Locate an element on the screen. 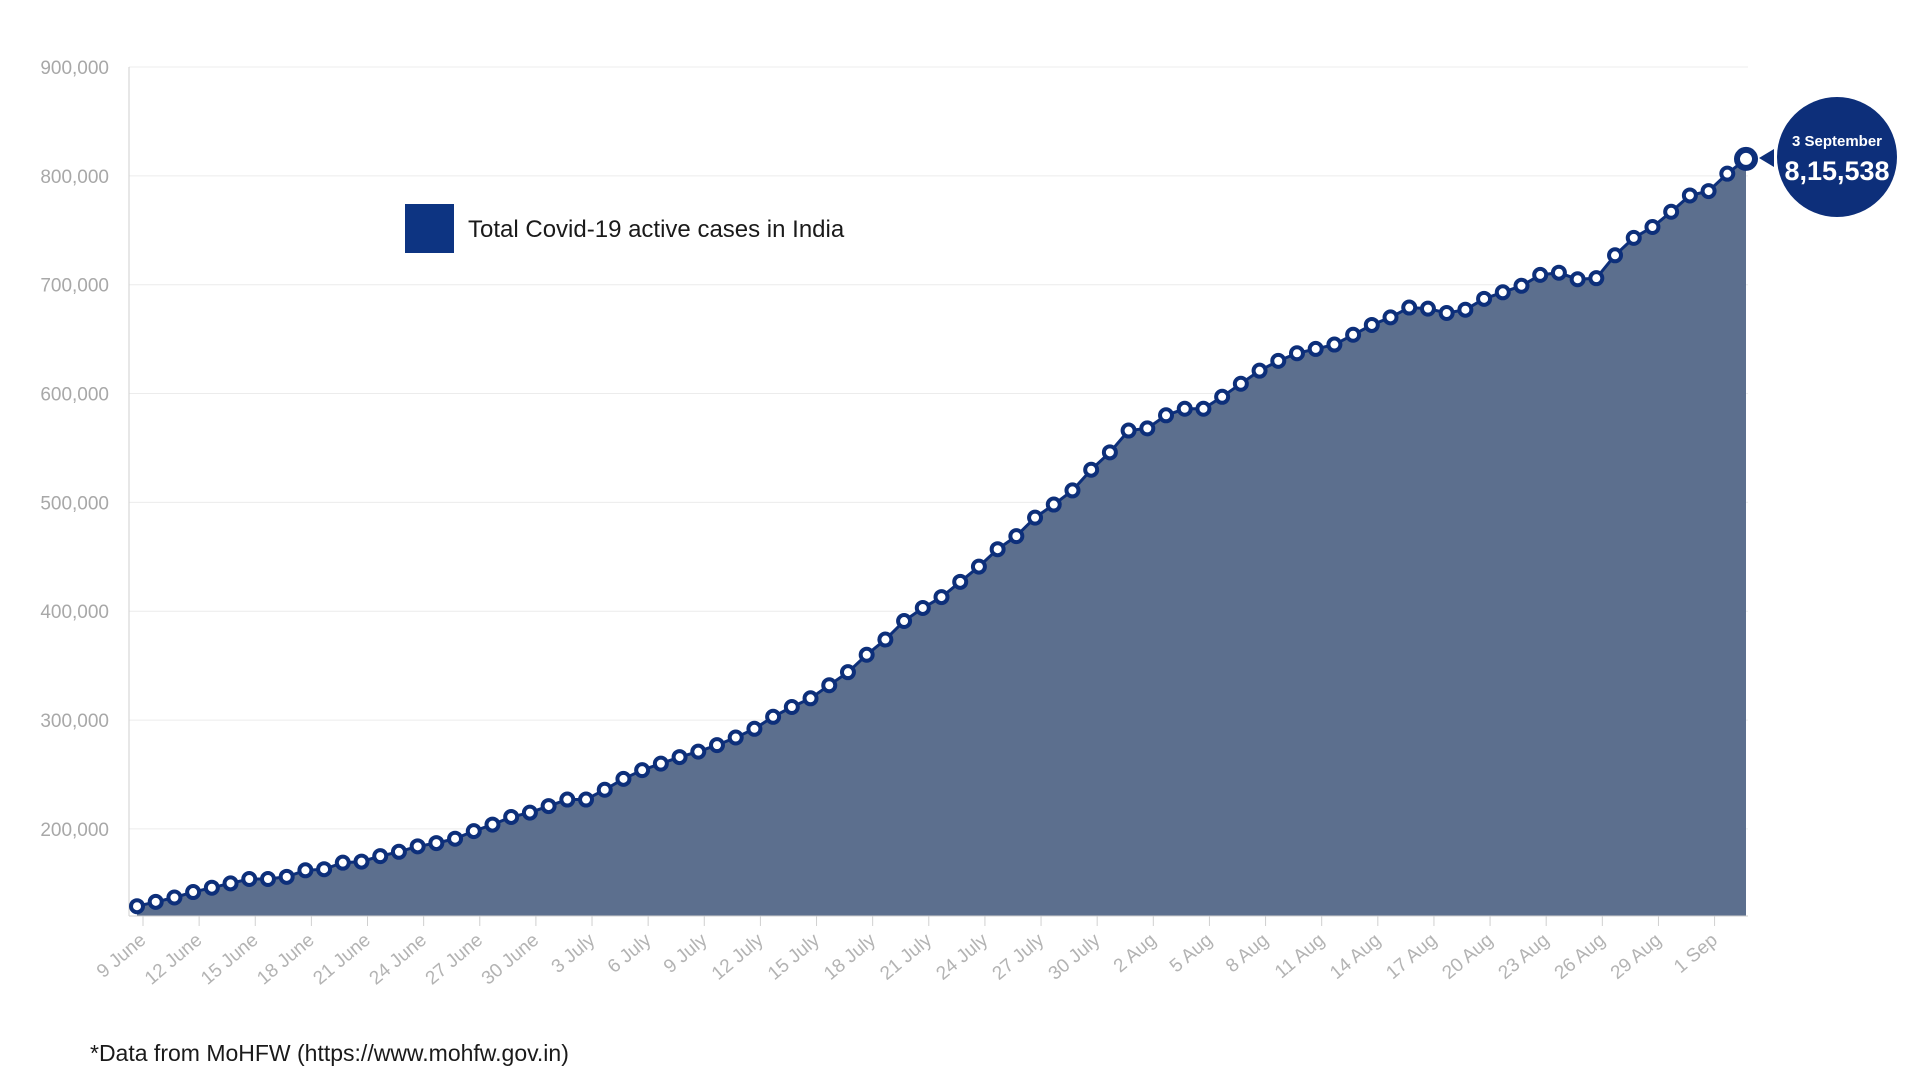 The height and width of the screenshot is (1080, 1920). y-tick-label: 300,000 is located at coordinates (74, 721).